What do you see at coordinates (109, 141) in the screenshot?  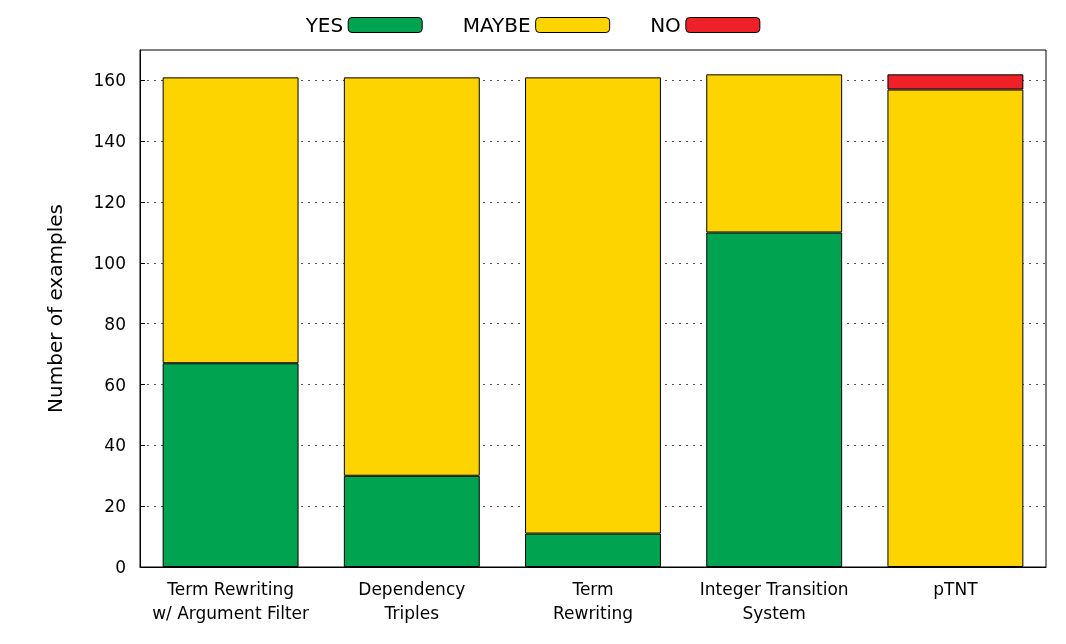 I see `y-tick-label: 140` at bounding box center [109, 141].